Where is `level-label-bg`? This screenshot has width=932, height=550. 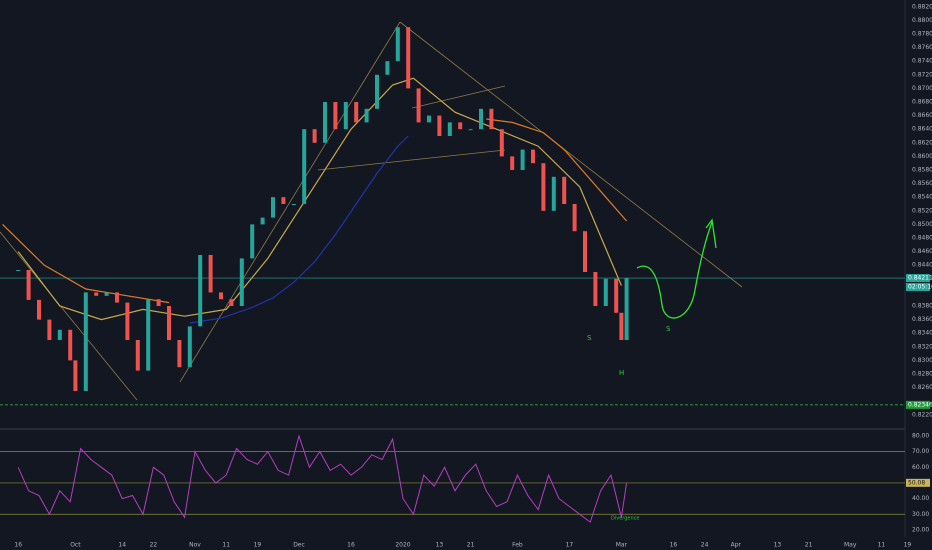
level-label-bg is located at coordinates (918, 404).